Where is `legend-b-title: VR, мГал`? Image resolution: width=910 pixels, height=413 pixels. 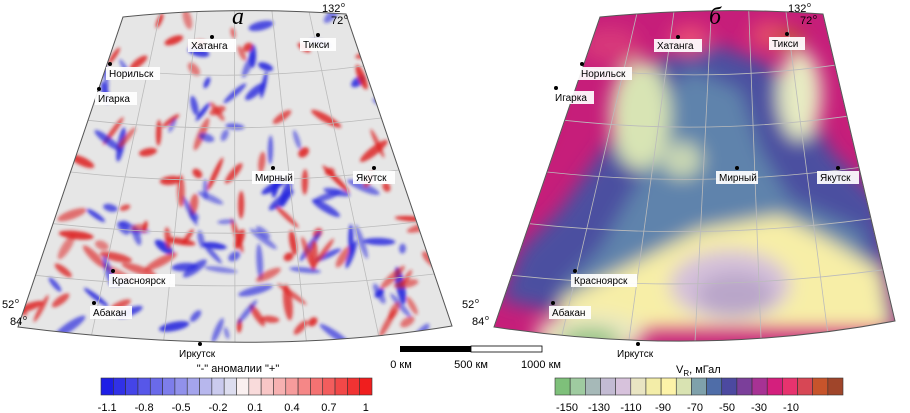 legend-b-title: VR, мГал is located at coordinates (698, 371).